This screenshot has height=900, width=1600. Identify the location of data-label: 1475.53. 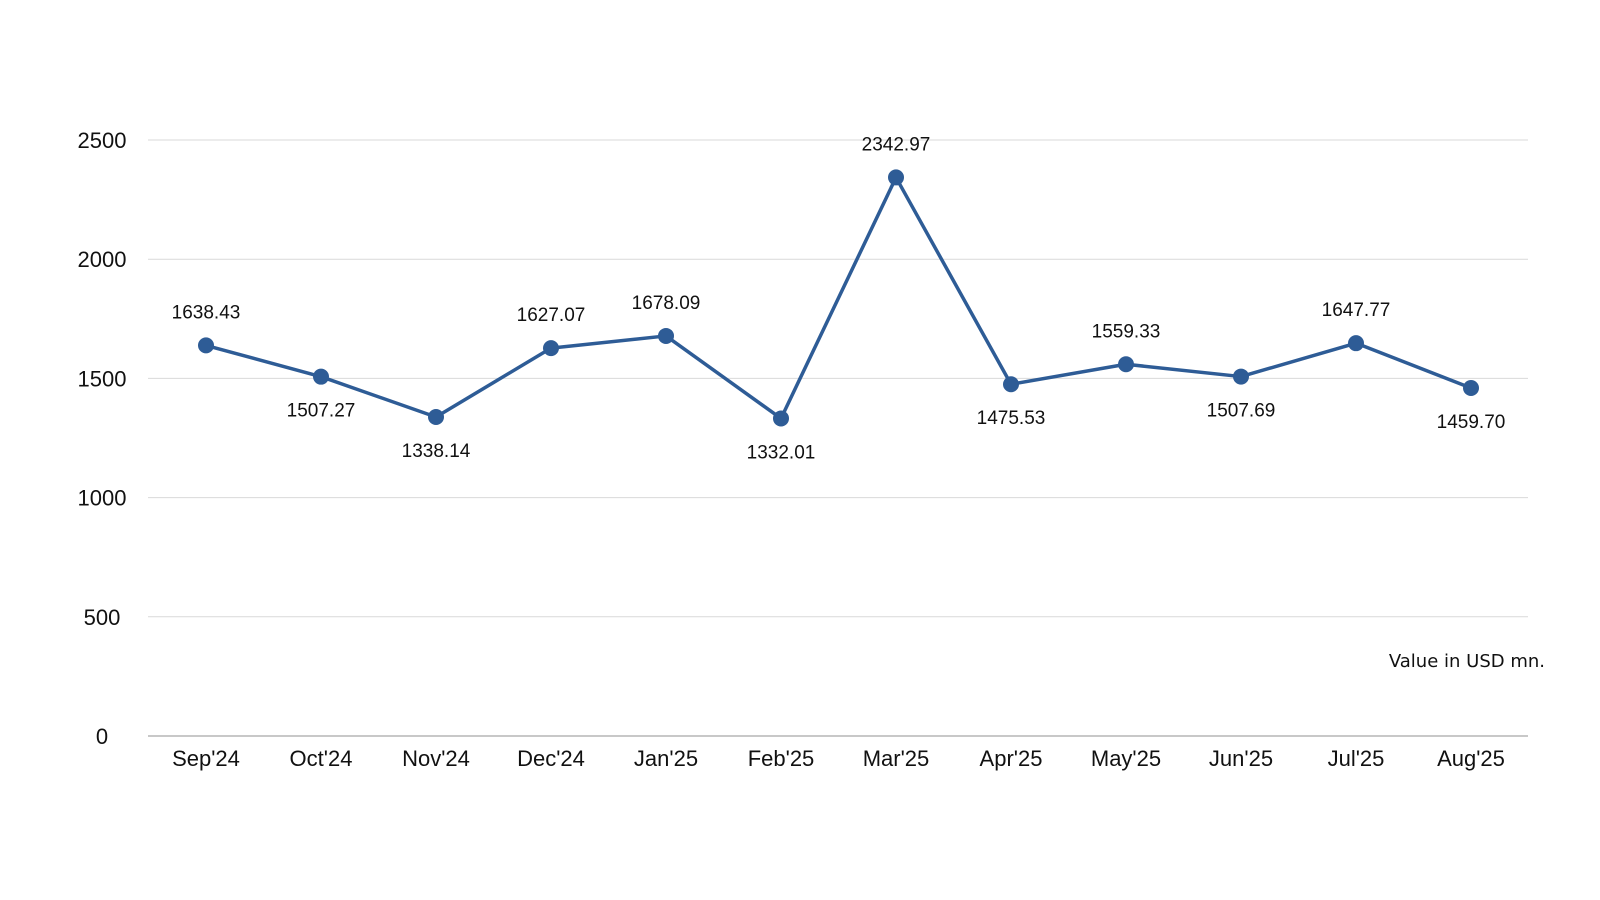
(1011, 418).